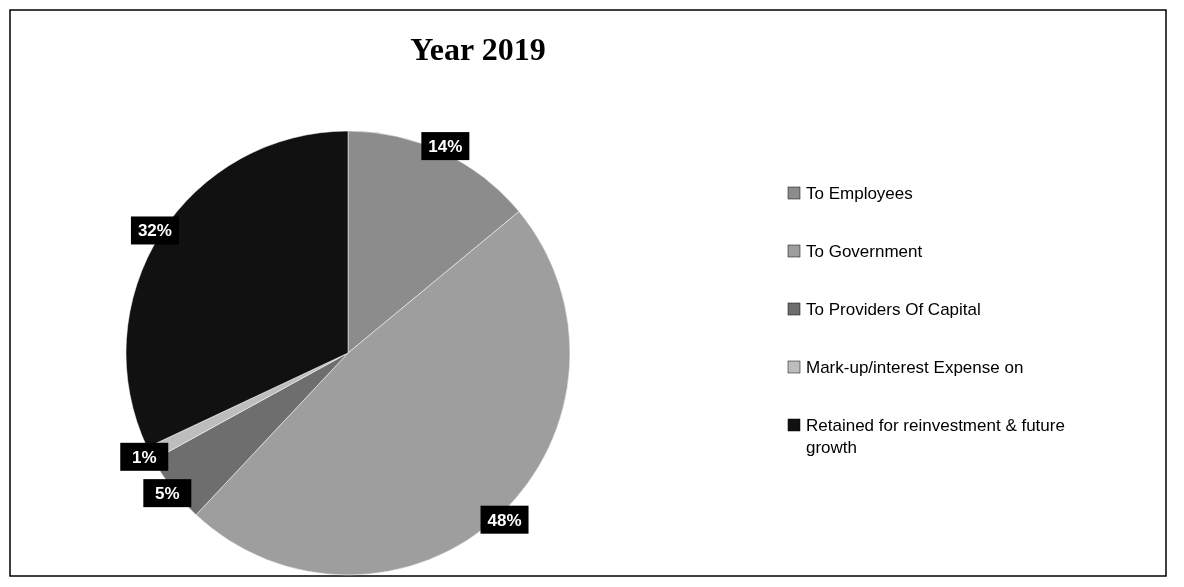 Image resolution: width=1184 pixels, height=587 pixels. Describe the element at coordinates (167, 494) in the screenshot. I see `data-label: 5%` at that location.